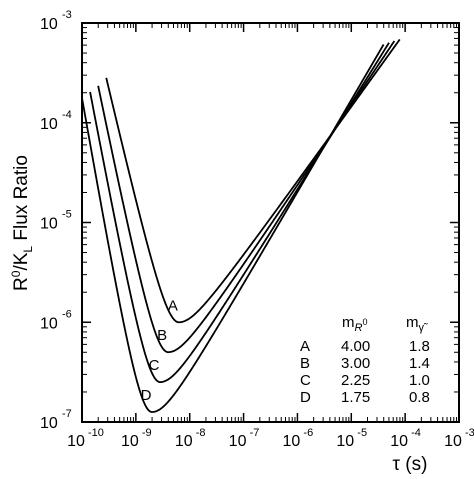 This screenshot has height=479, width=474. I want to click on x-tick-exponent: -10, so click(96, 433).